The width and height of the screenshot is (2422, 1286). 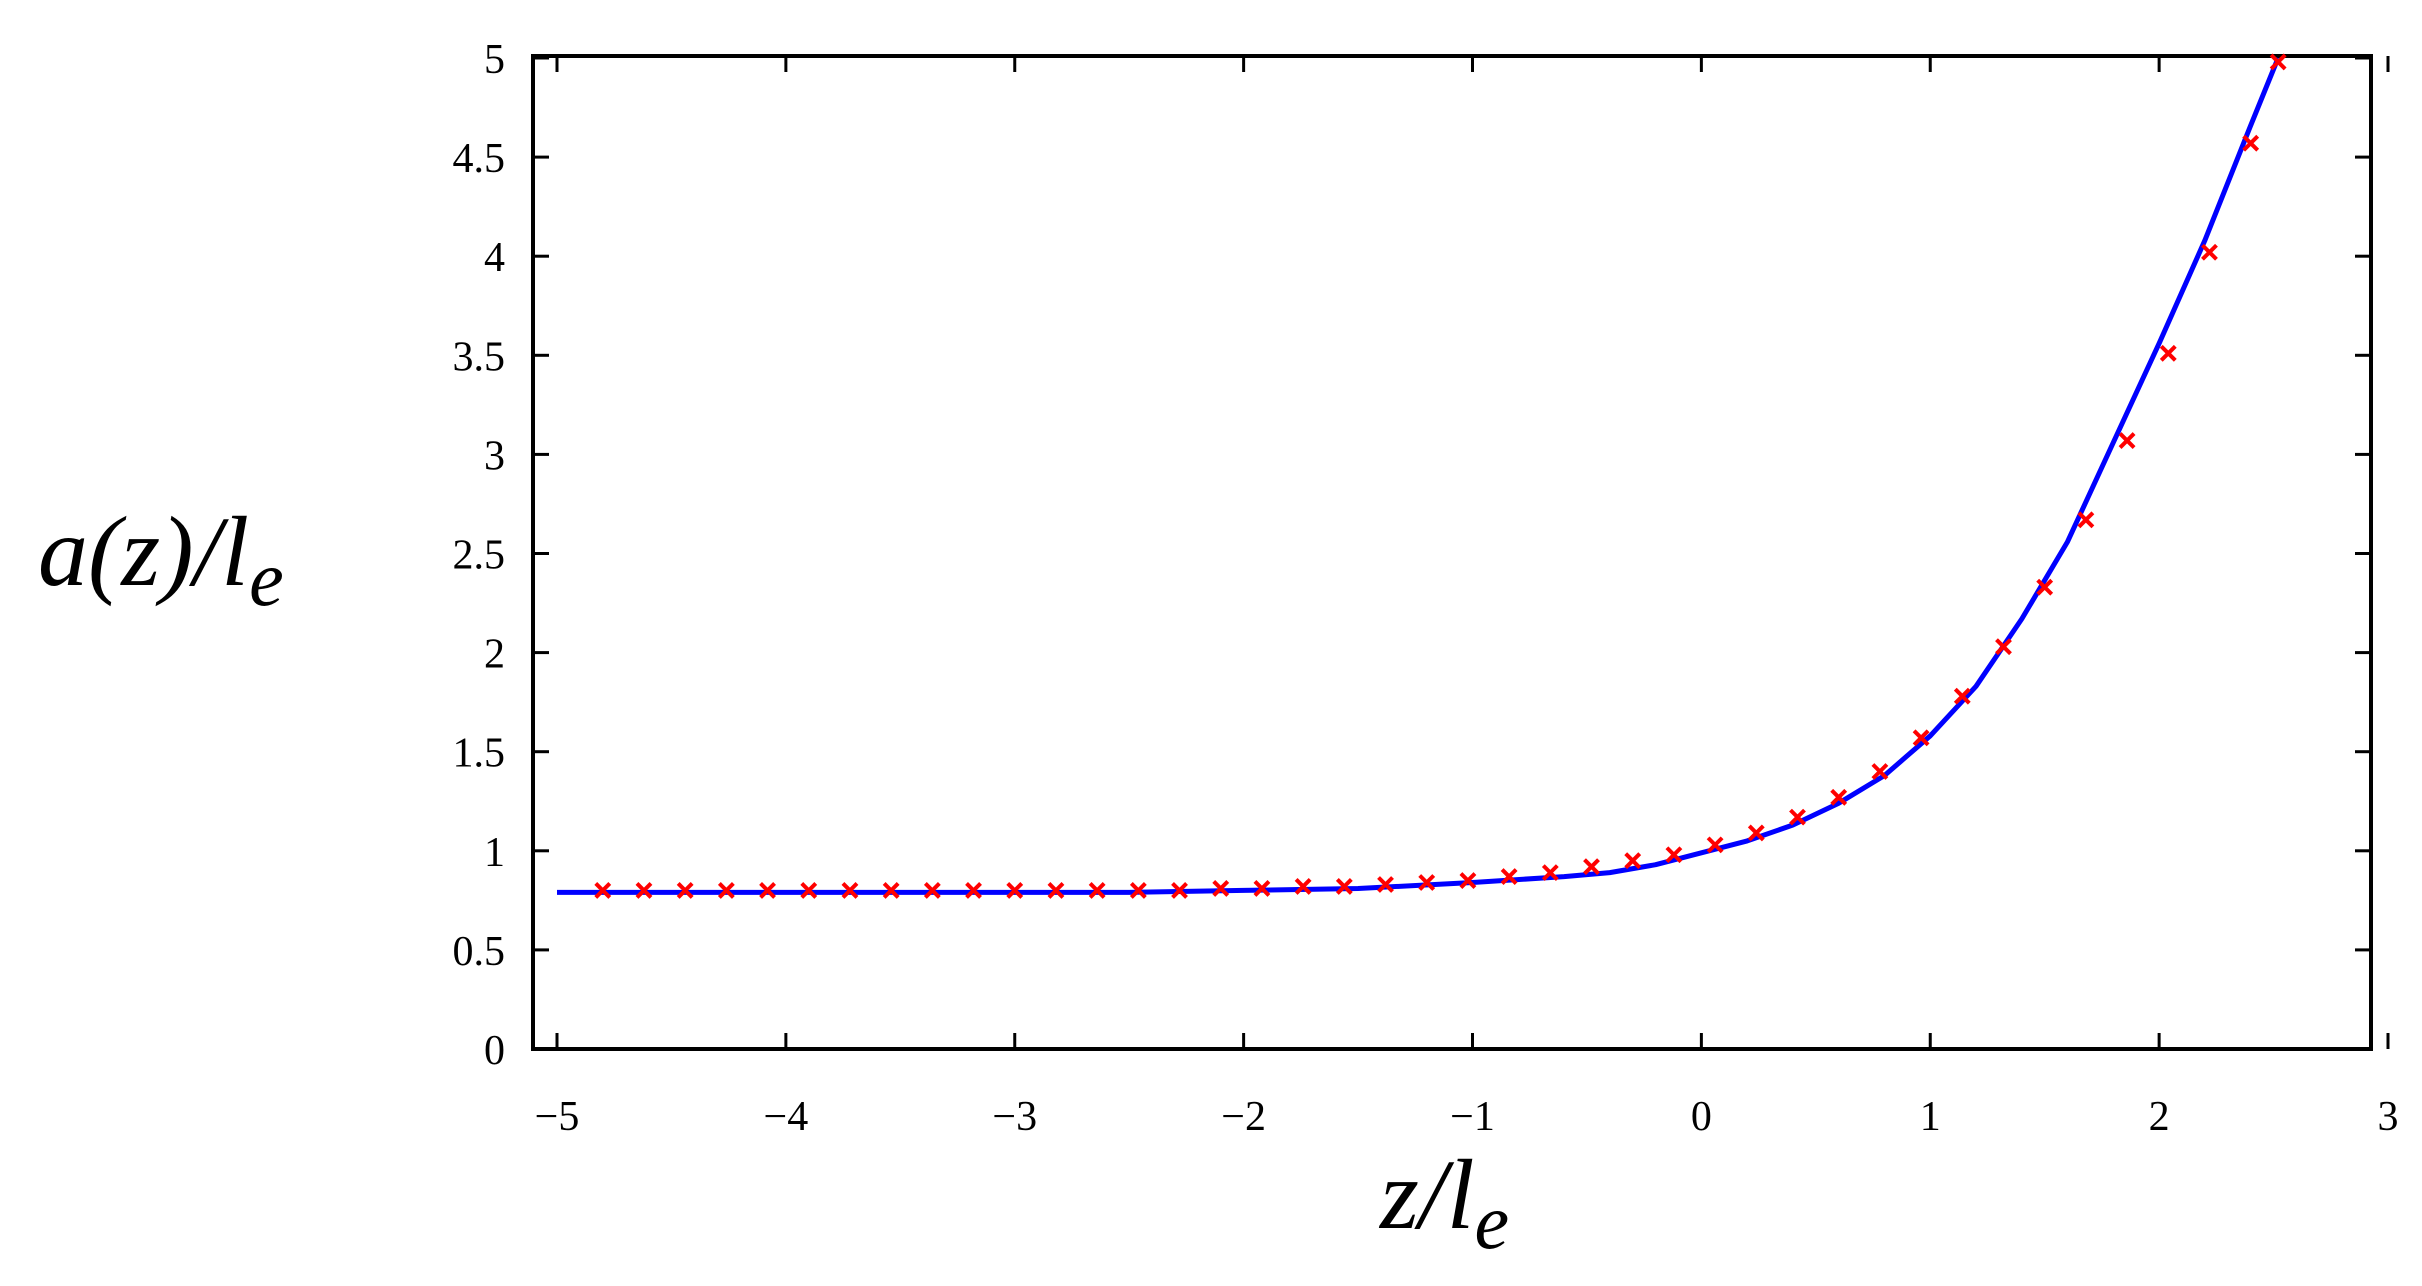 I want to click on x-tick-label: 3, so click(x=2388, y=1117).